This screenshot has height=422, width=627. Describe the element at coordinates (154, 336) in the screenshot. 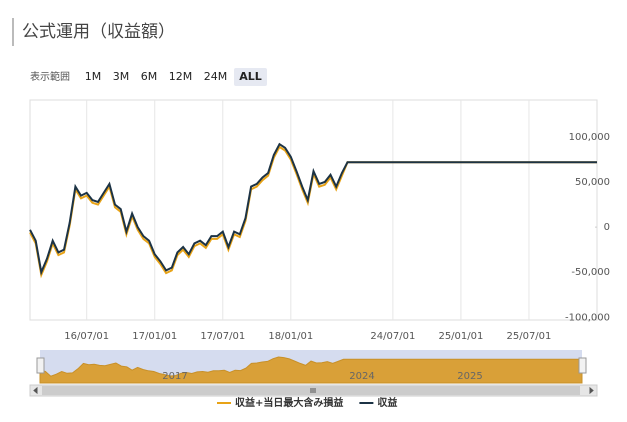

I see `x-tick-label: 17/01/01` at that location.